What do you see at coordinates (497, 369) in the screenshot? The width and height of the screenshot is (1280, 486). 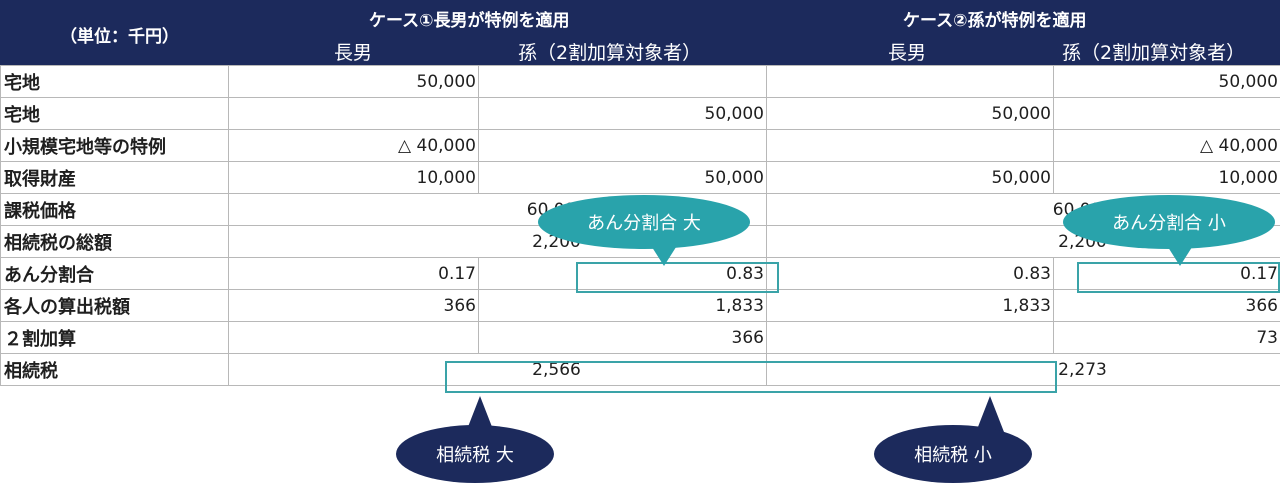 I see `cell-case1-tax: 2,566` at bounding box center [497, 369].